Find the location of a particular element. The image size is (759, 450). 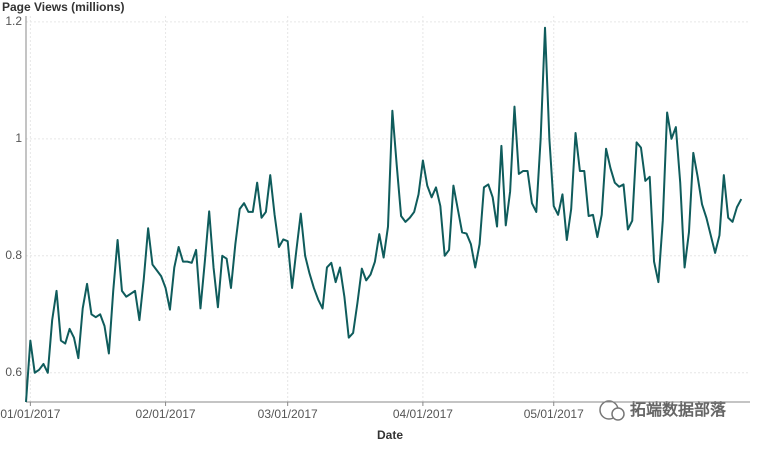

x-tick-label: 03/01/2017 is located at coordinates (288, 414).